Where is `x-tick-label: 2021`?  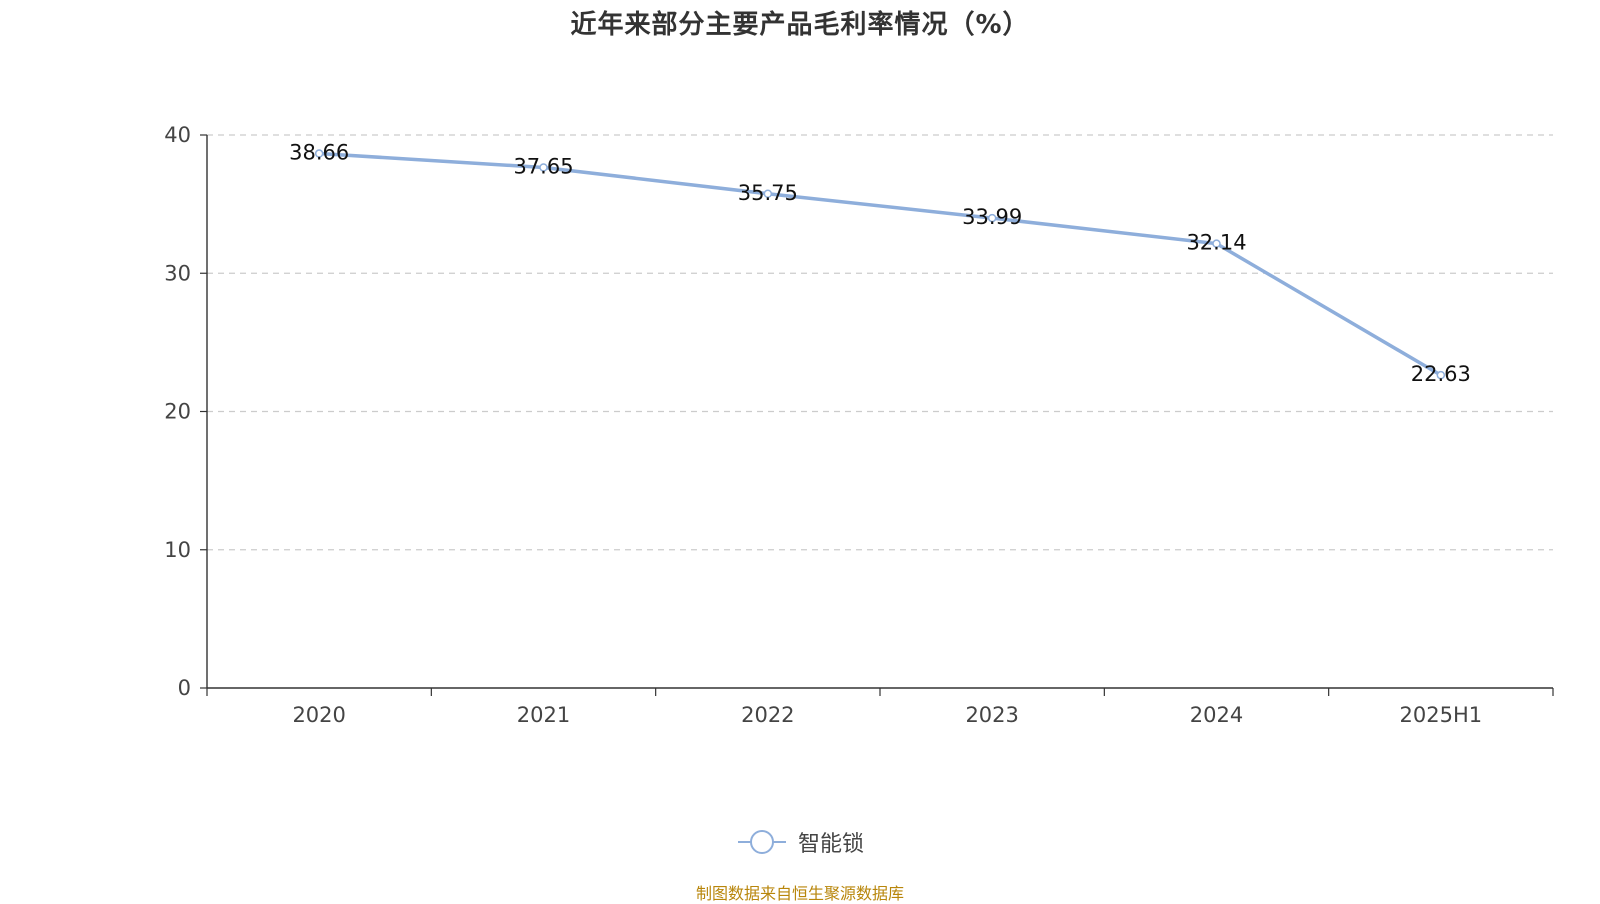 x-tick-label: 2021 is located at coordinates (543, 715).